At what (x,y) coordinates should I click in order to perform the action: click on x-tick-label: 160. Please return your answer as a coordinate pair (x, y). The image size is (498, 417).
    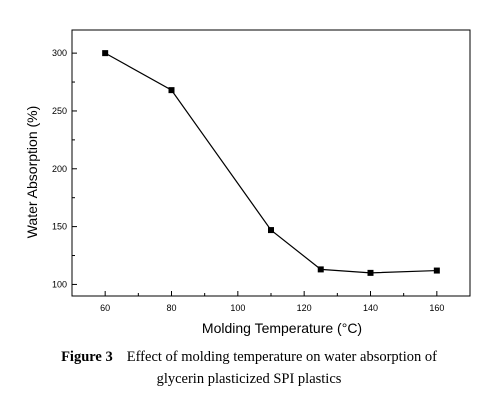
    Looking at the image, I should click on (436, 308).